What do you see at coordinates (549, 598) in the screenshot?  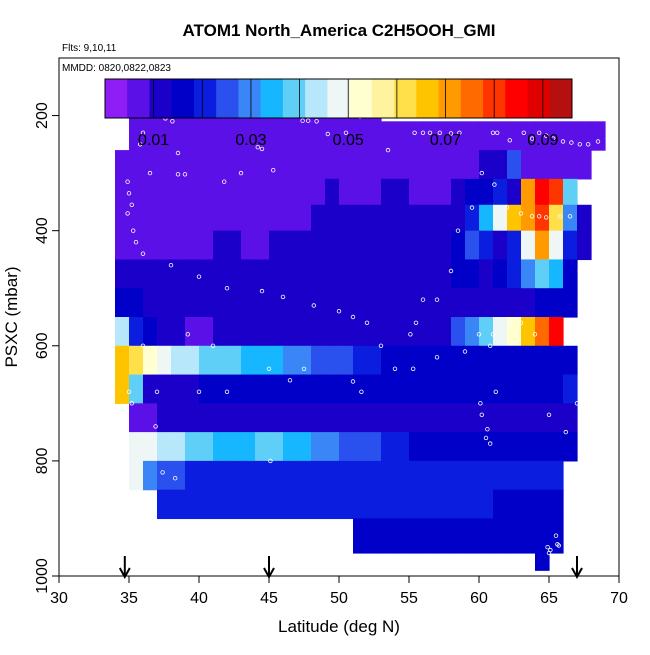 I see `x-tick-label: 65` at bounding box center [549, 598].